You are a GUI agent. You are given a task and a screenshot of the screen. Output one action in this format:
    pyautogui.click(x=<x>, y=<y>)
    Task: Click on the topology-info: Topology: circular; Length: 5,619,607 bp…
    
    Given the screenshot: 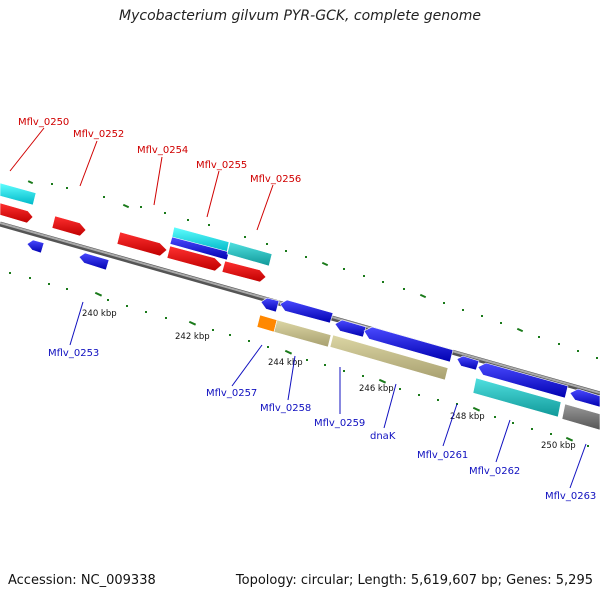 What is the action you would take?
    pyautogui.click(x=414, y=580)
    